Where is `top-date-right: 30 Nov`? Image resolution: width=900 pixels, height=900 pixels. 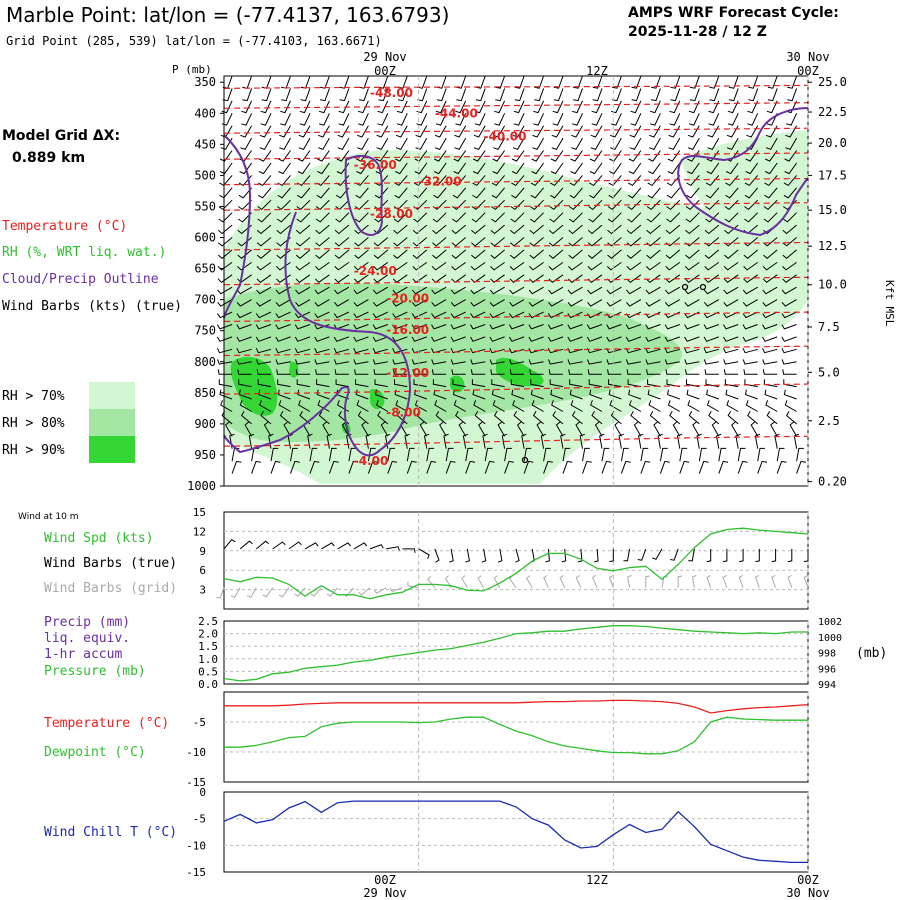 top-date-right: 30 Nov is located at coordinates (807, 57).